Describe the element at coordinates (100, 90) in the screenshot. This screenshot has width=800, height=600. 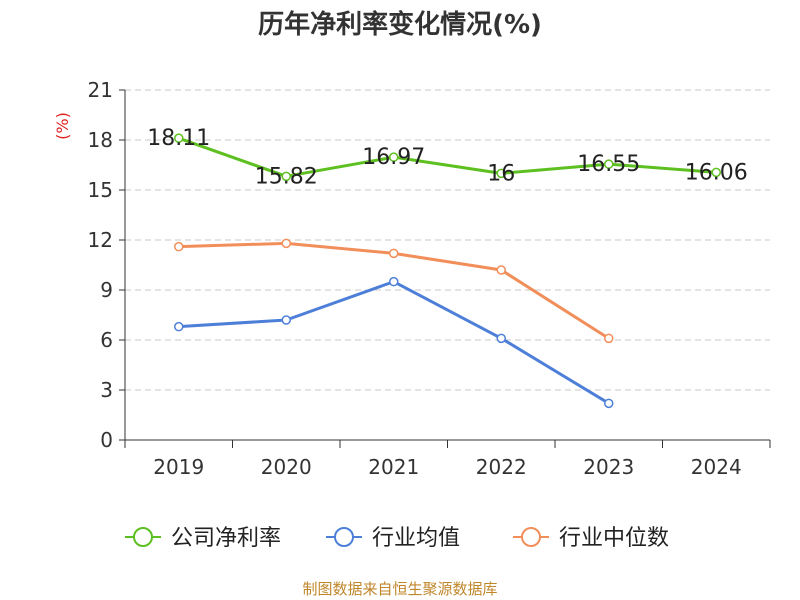
I see `y-tick-label: 21` at that location.